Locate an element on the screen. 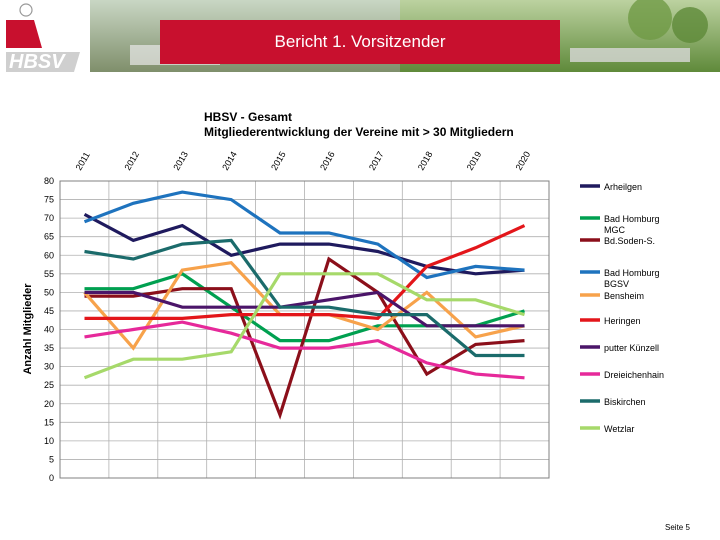  logo-base is located at coordinates (43, 62).